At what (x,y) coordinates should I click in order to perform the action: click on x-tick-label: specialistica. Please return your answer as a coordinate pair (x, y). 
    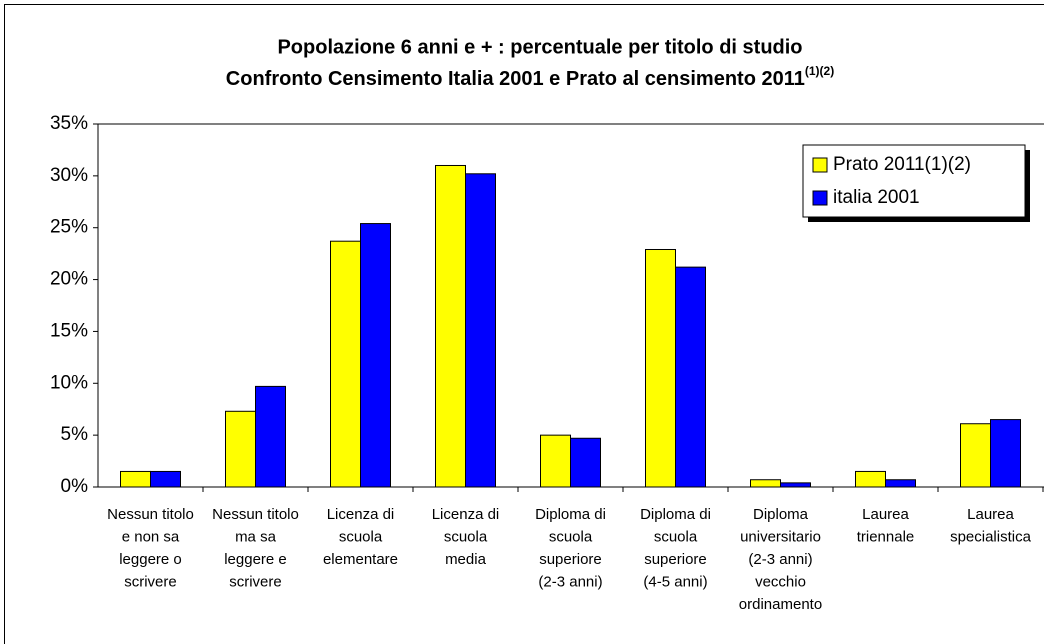
    Looking at the image, I should click on (991, 536).